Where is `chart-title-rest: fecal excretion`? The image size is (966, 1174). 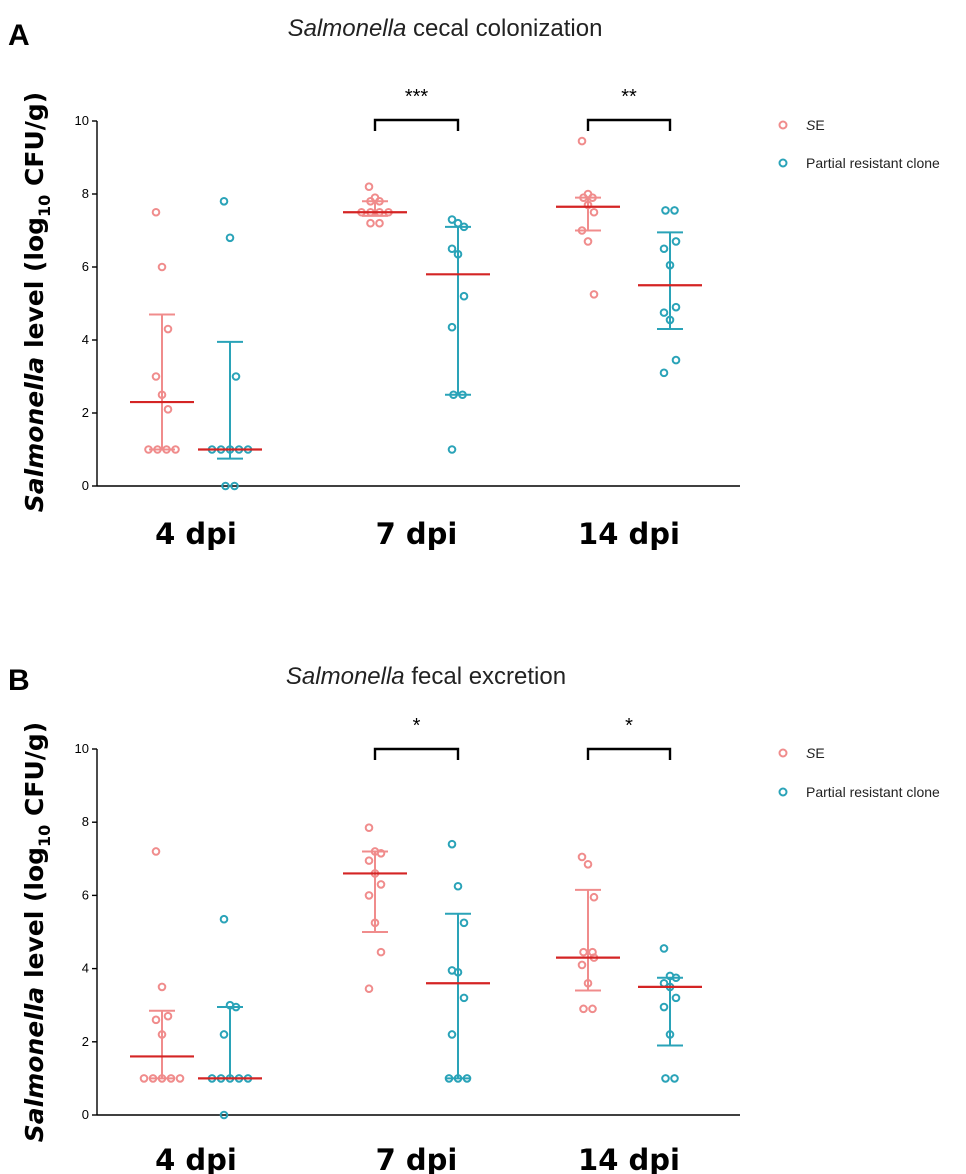 chart-title-rest: fecal excretion is located at coordinates (485, 676).